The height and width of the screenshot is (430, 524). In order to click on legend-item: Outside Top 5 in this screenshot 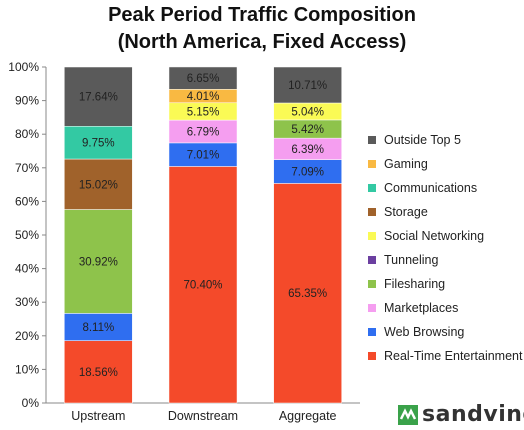, I will do `click(445, 140)`.